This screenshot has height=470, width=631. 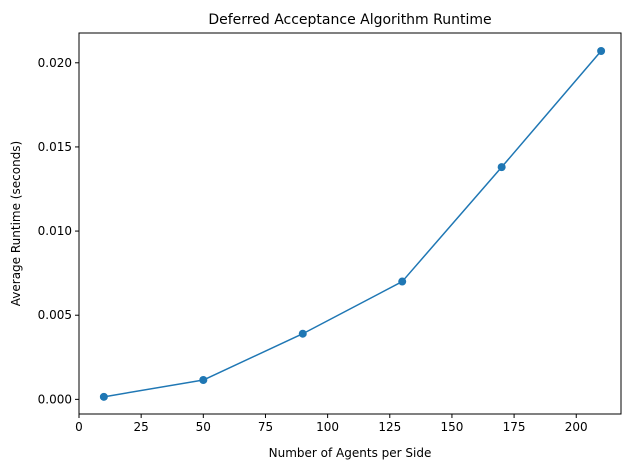 I want to click on x-tick-label: 200, so click(x=576, y=427).